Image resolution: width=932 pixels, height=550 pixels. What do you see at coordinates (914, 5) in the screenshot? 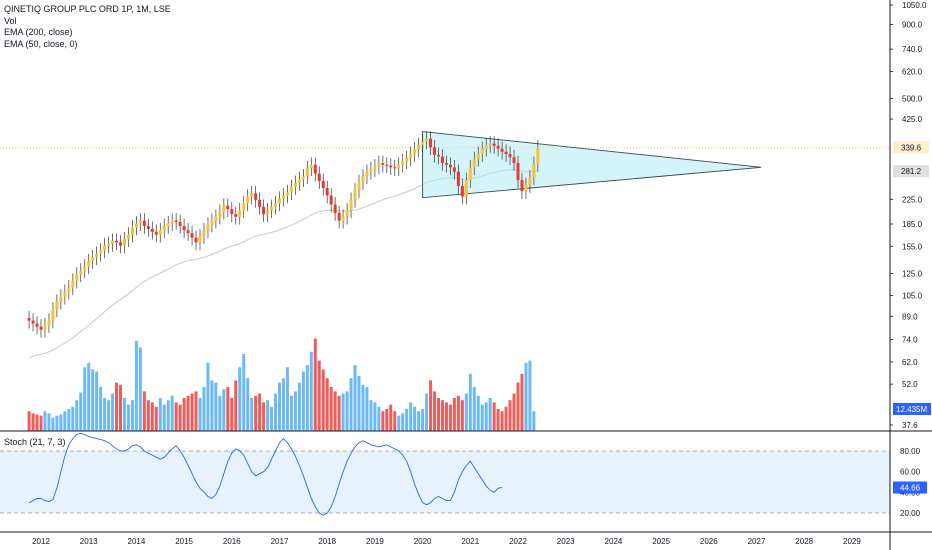
I see `price-tick-label: 1050.0` at bounding box center [914, 5].